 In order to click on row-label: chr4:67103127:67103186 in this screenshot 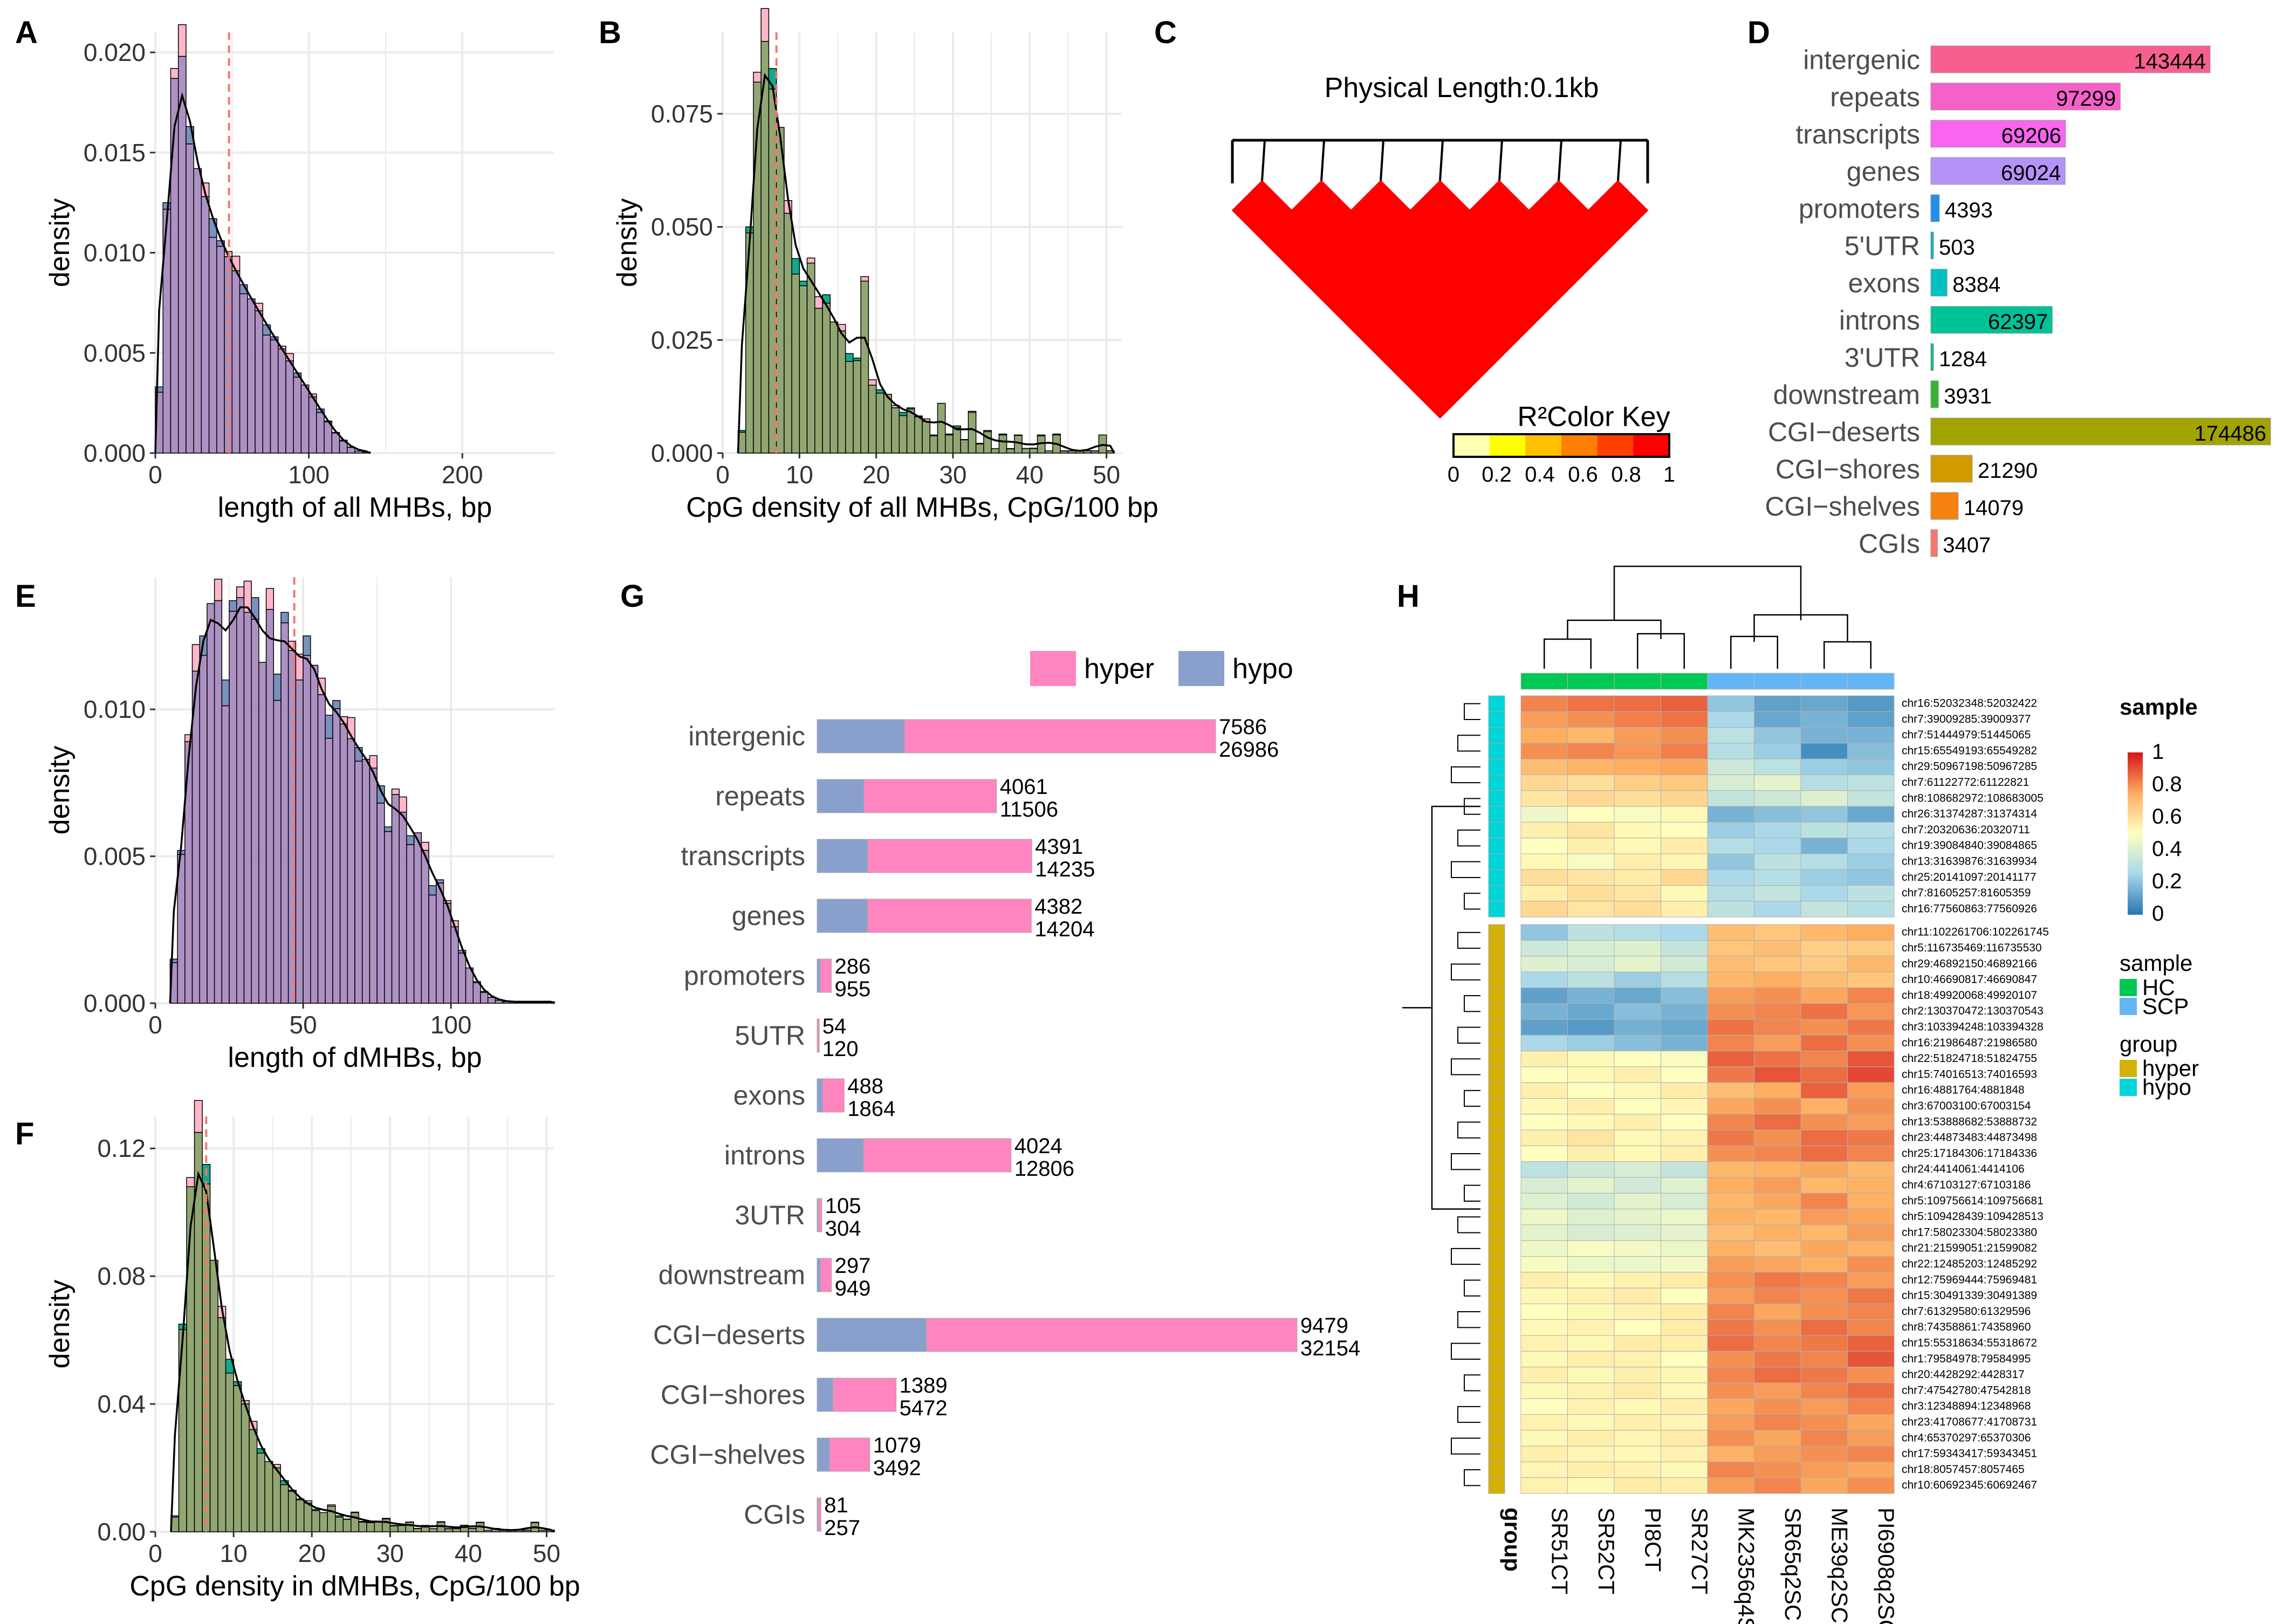, I will do `click(1967, 1185)`.